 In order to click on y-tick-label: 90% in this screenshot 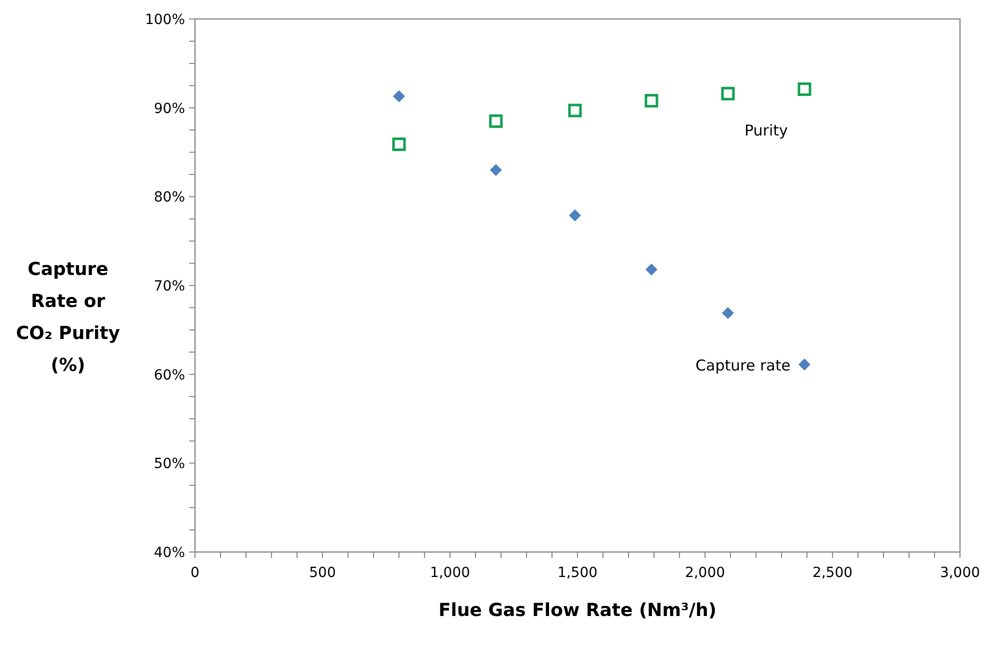, I will do `click(169, 108)`.